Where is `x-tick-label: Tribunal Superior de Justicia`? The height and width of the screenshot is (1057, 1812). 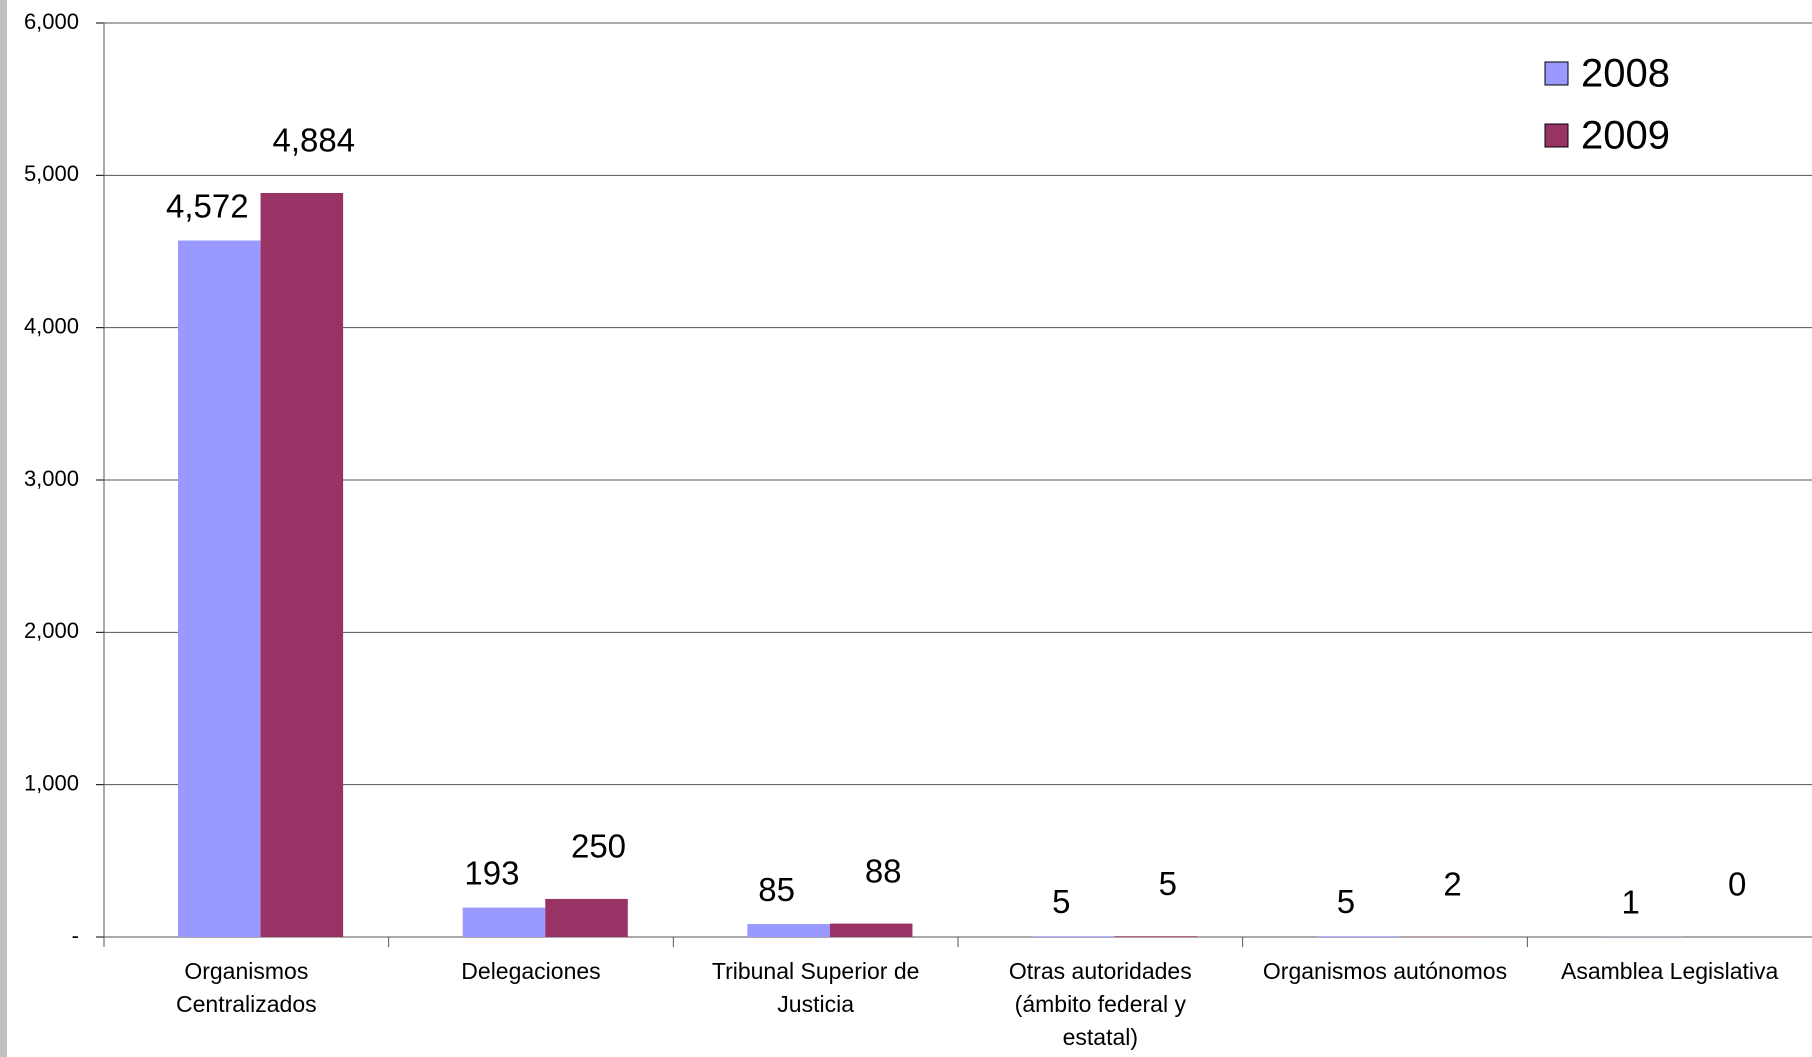 x-tick-label: Tribunal Superior de Justicia is located at coordinates (815, 987).